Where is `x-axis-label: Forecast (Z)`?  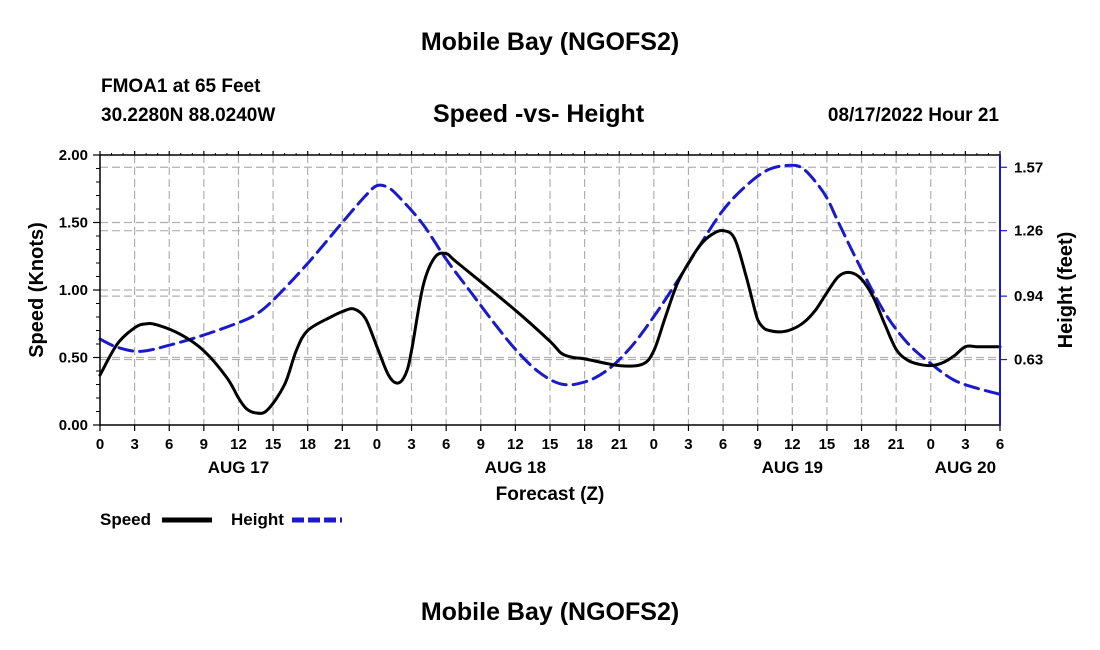
x-axis-label: Forecast (Z) is located at coordinates (550, 494).